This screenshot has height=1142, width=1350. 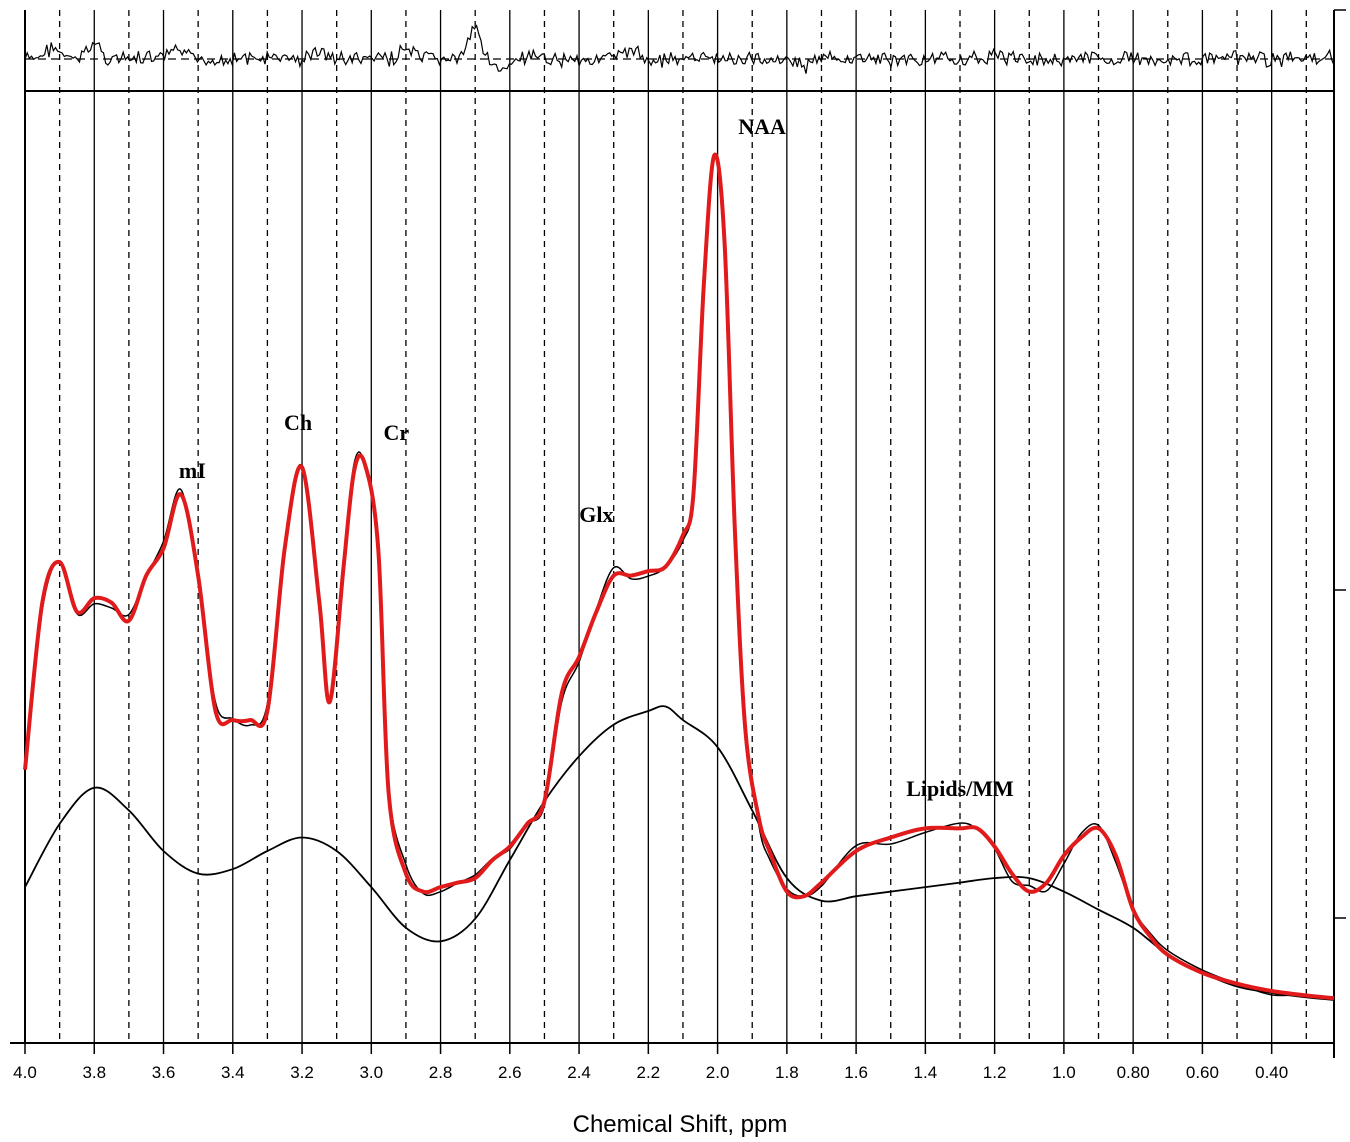 What do you see at coordinates (233, 1072) in the screenshot?
I see `x-tick-label: 3.4` at bounding box center [233, 1072].